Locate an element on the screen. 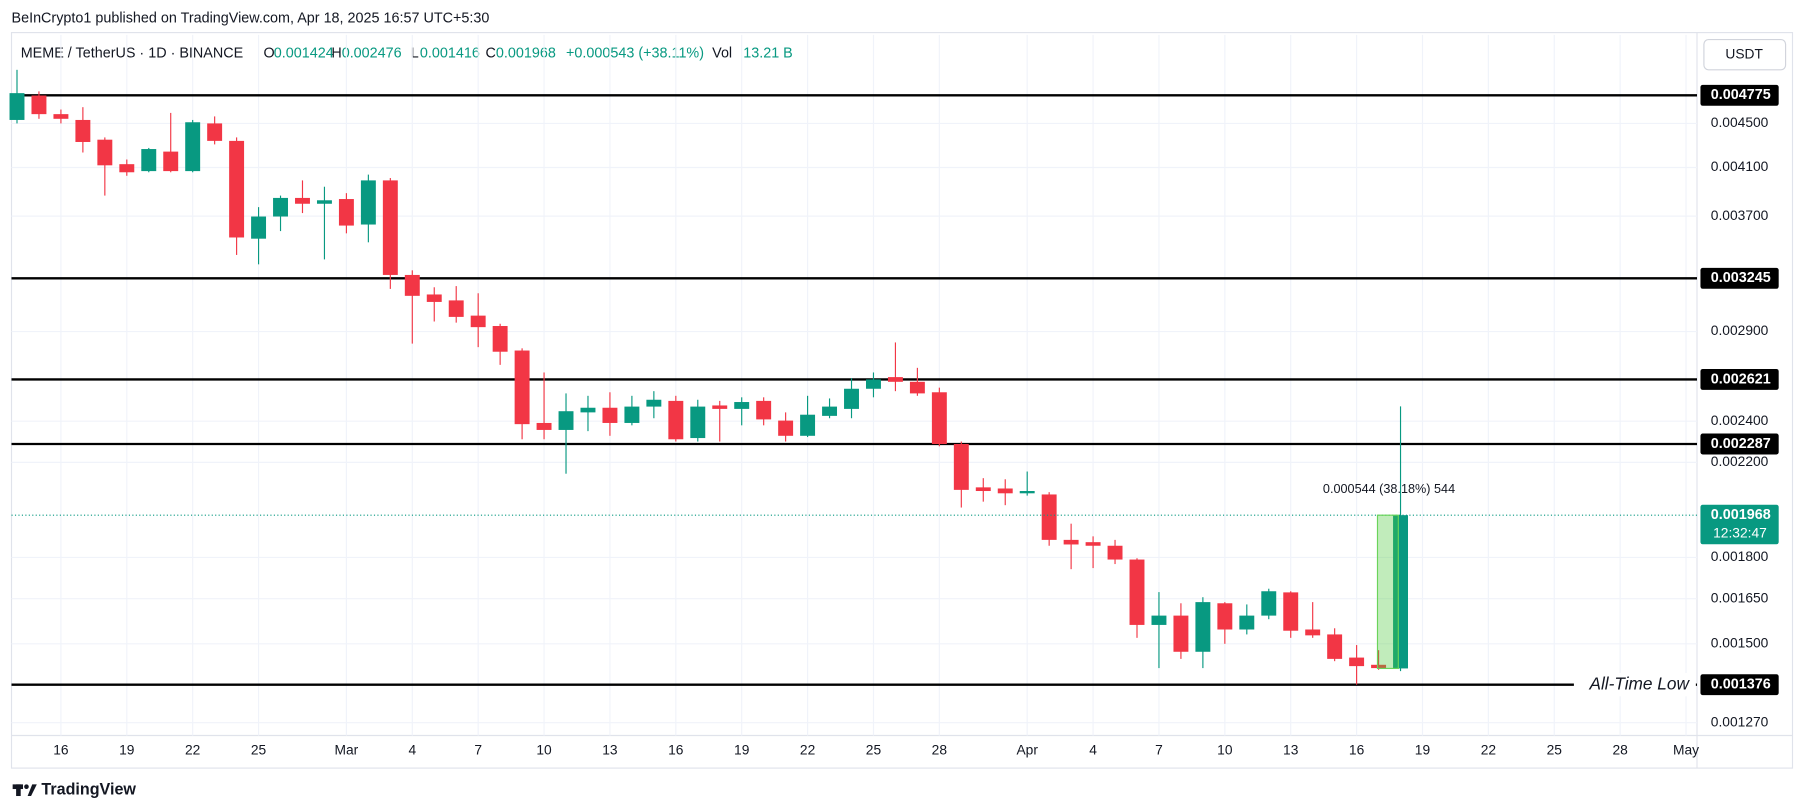 This screenshot has width=1804, height=803. y-tick-label: 0.002200 is located at coordinates (1740, 461).